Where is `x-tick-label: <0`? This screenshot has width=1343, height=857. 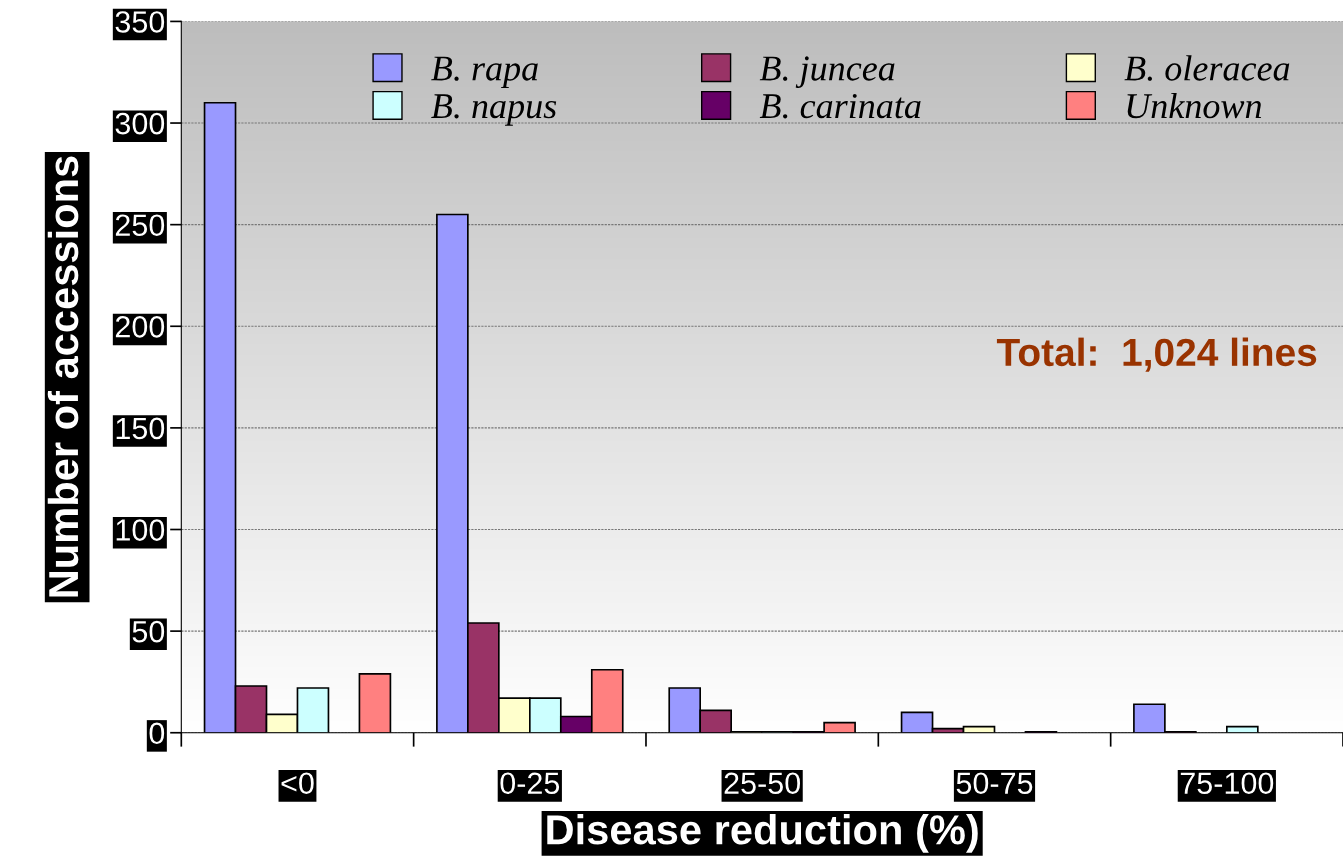 x-tick-label: <0 is located at coordinates (297, 783).